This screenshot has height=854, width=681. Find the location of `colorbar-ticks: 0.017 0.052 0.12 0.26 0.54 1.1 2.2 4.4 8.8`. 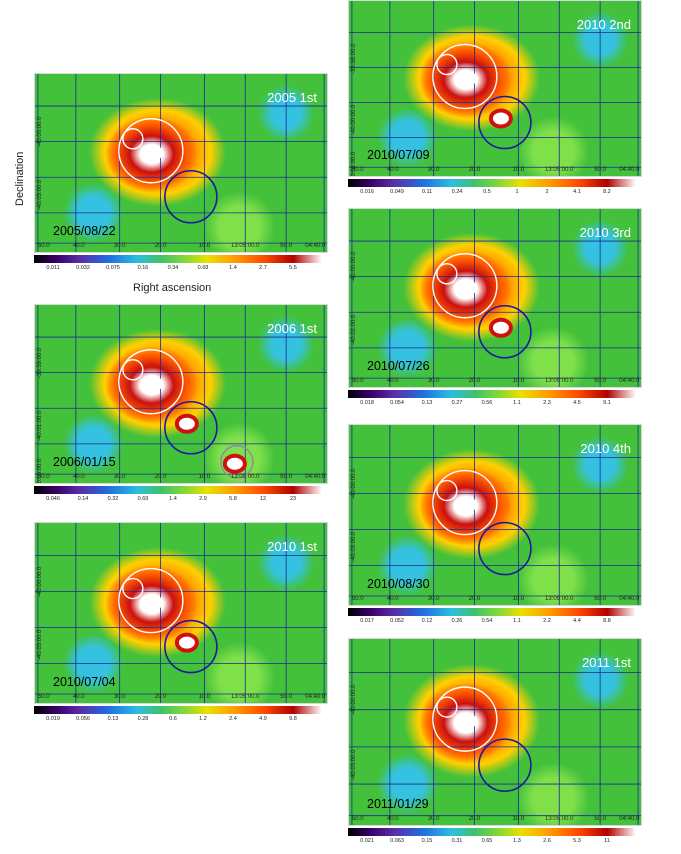

colorbar-ticks: 0.017 0.052 0.12 0.26 0.54 1.1 2.2 4.4 8.8 is located at coordinates (492, 622).